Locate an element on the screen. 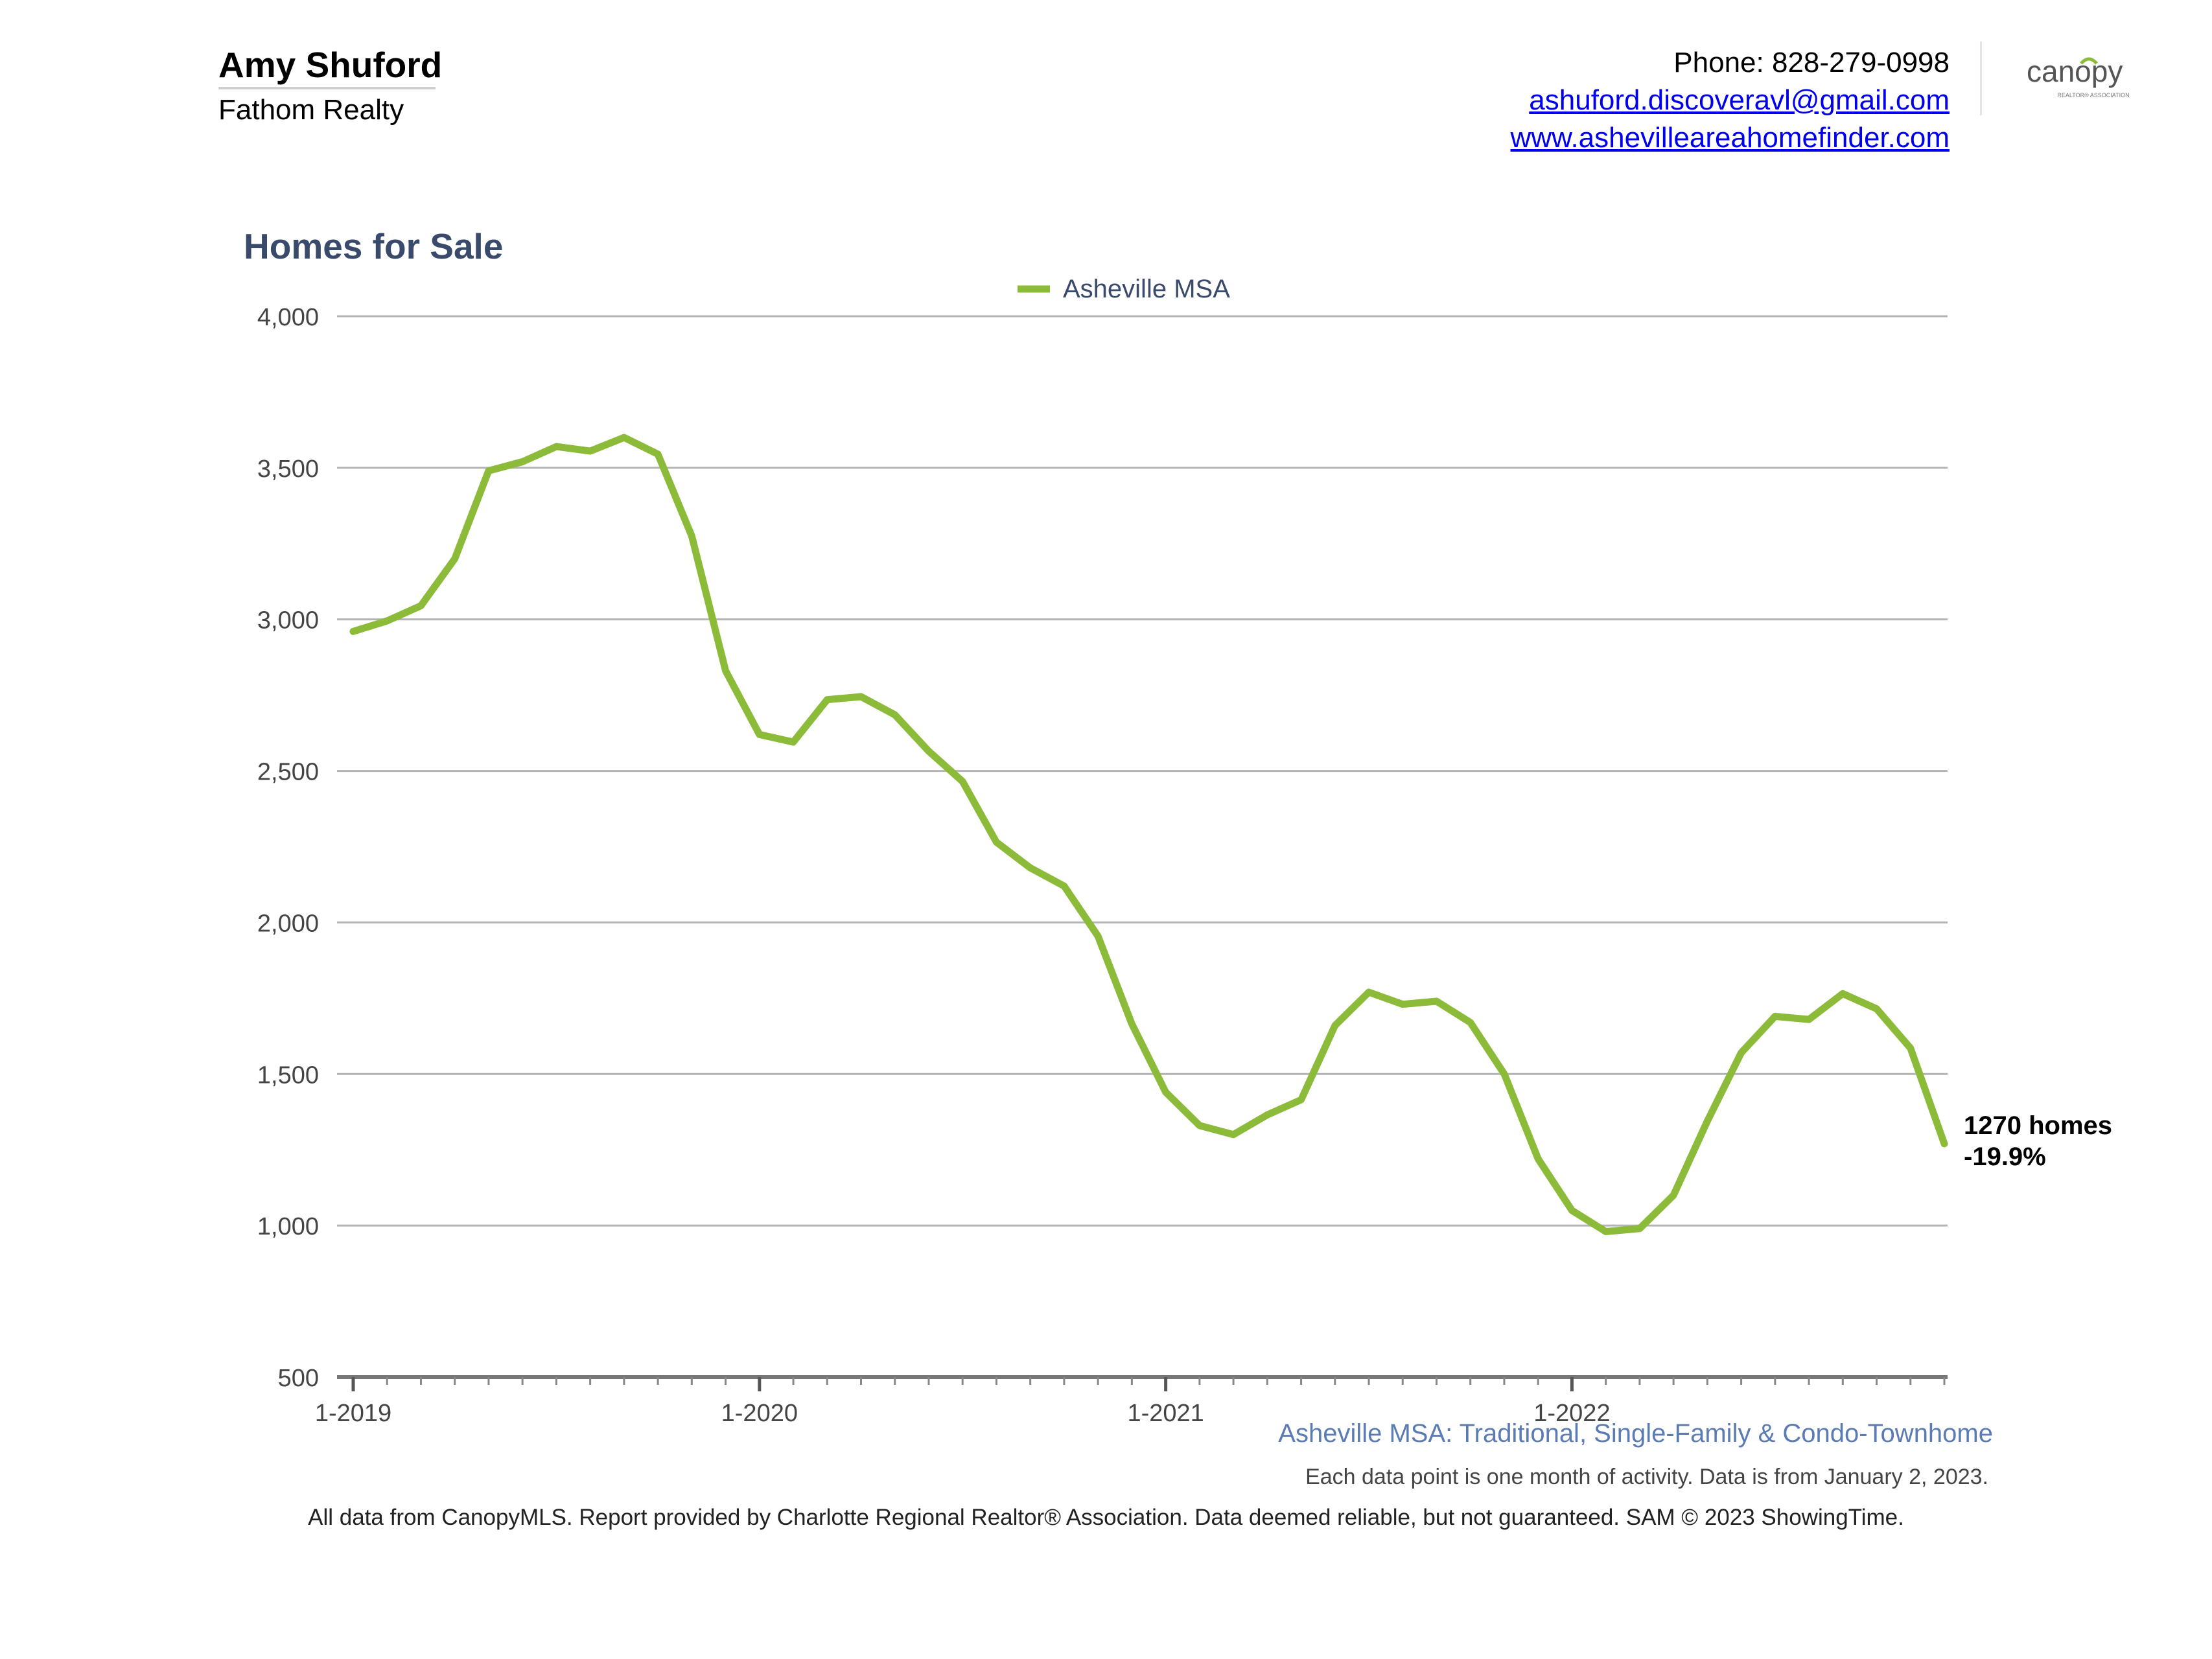  agent-name: Amy Shuford is located at coordinates (330, 65).